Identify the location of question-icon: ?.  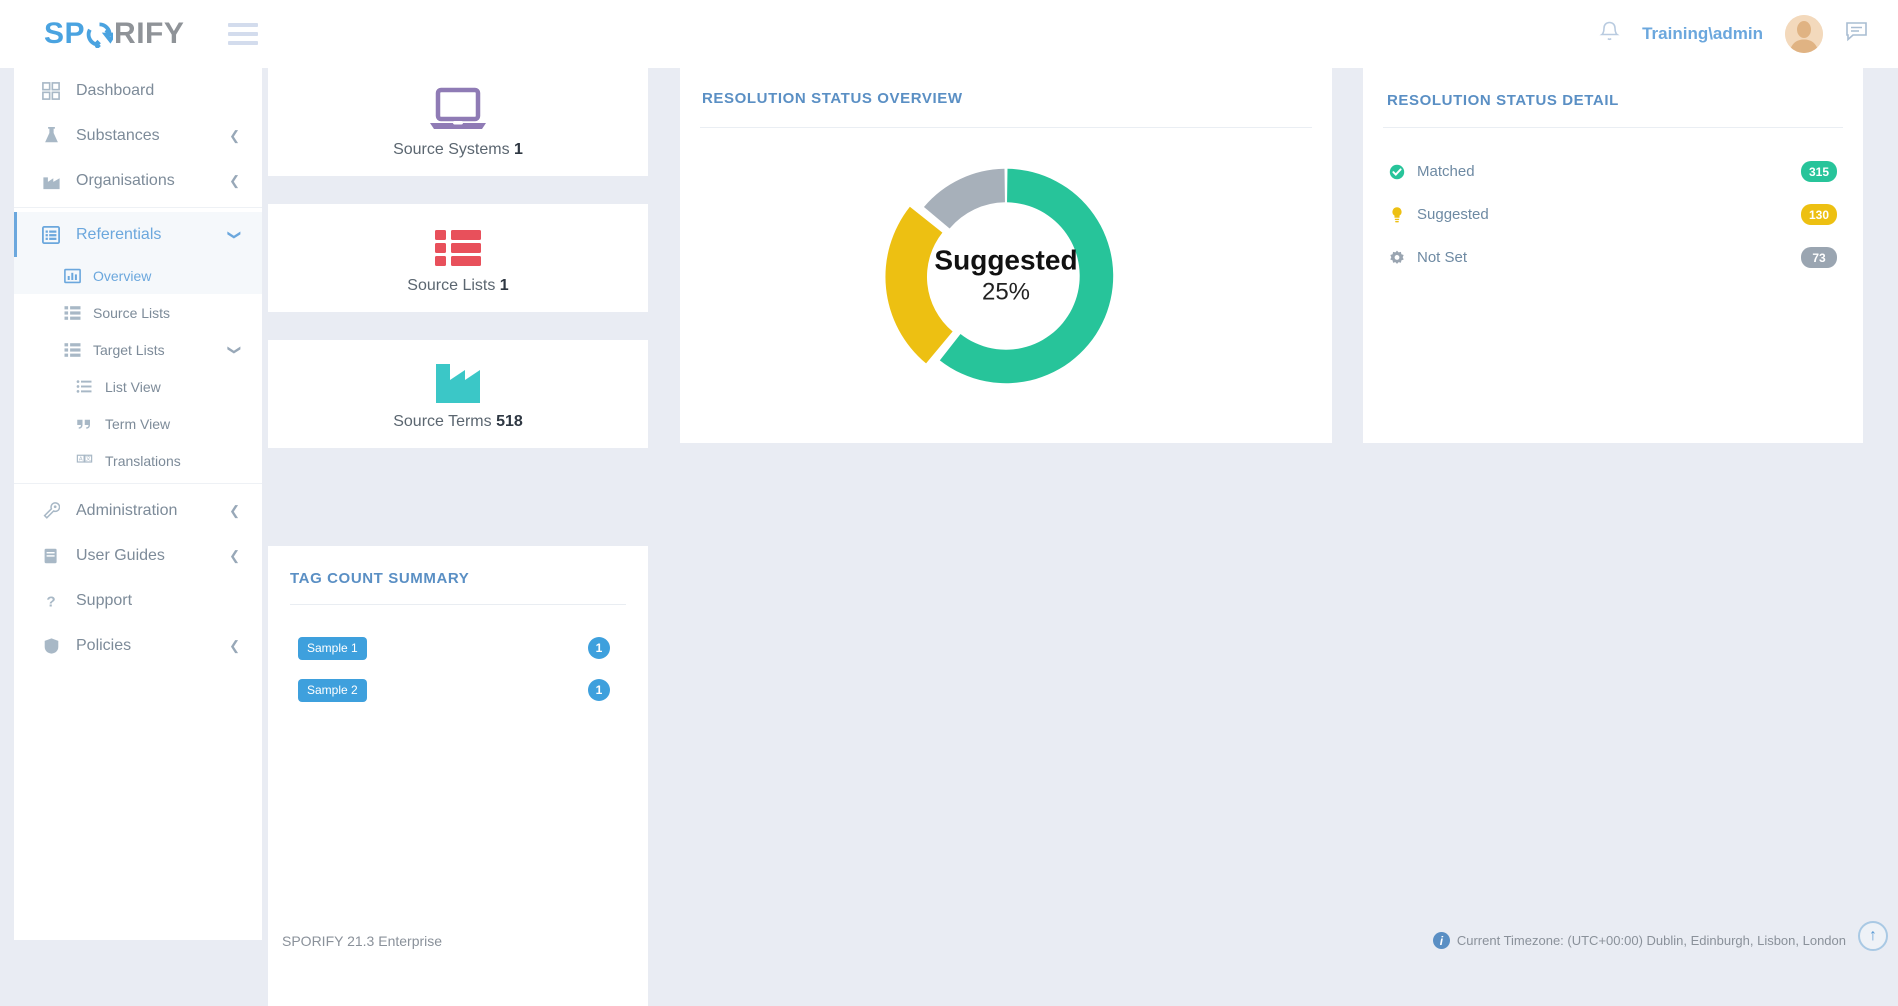
(51, 601).